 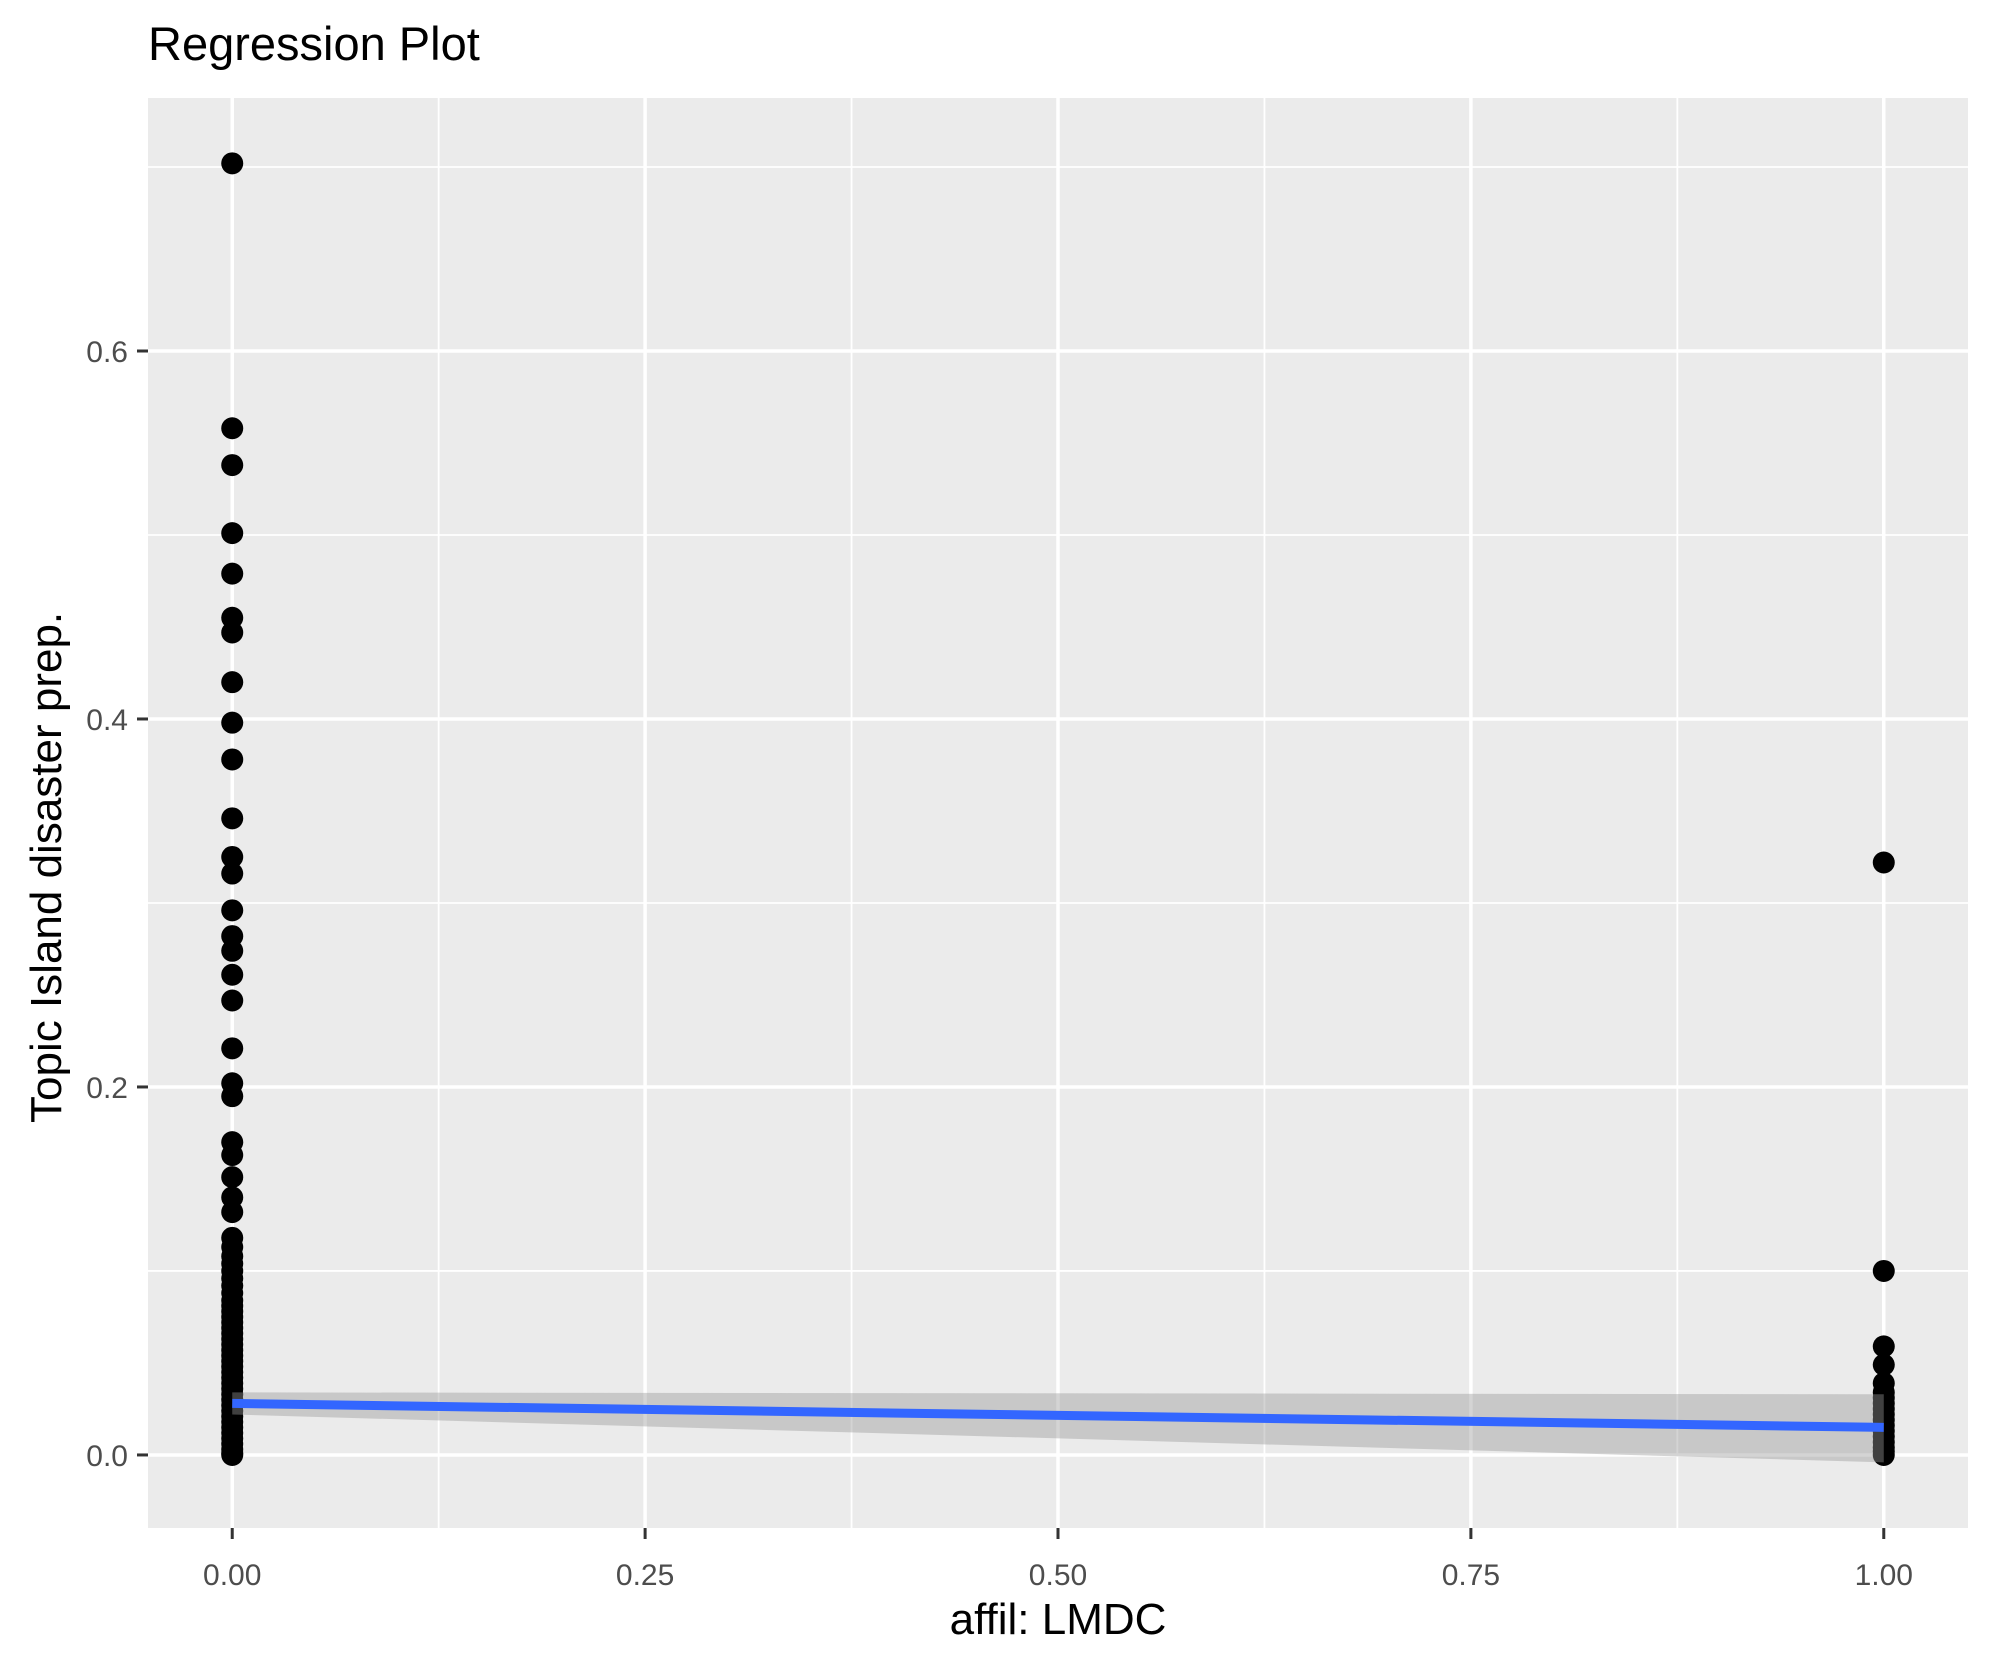 I want to click on chart-title: Regression Plot, so click(x=314, y=43).